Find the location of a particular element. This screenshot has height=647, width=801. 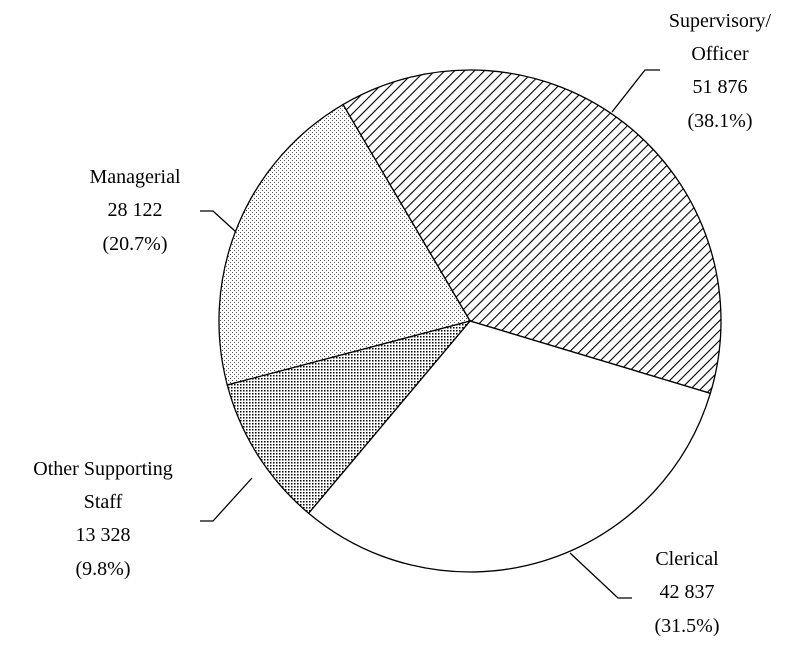

value-label: 28 122 is located at coordinates (135, 210).